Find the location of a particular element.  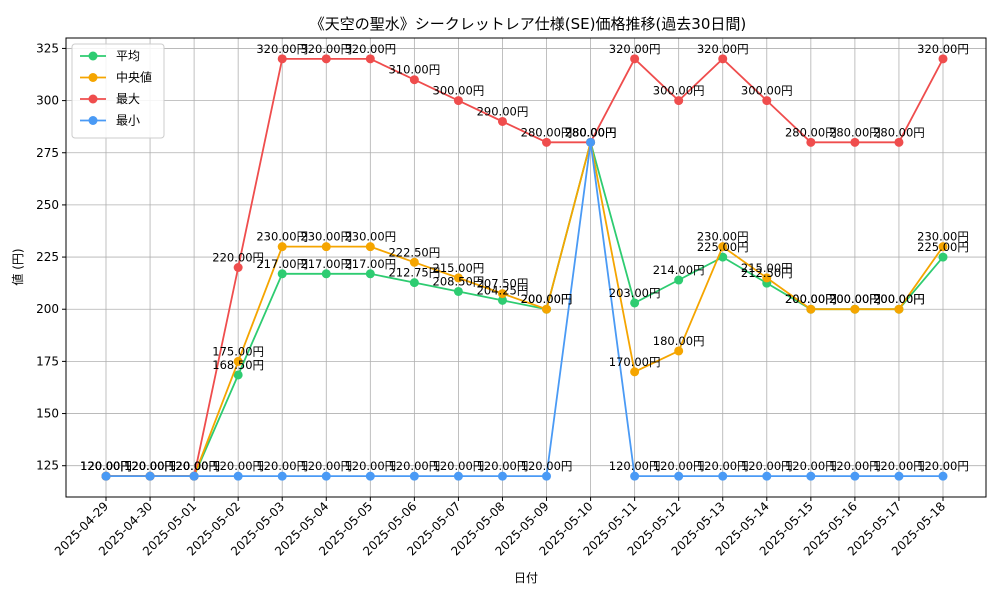

legend-entry: 最大 is located at coordinates (128, 99).